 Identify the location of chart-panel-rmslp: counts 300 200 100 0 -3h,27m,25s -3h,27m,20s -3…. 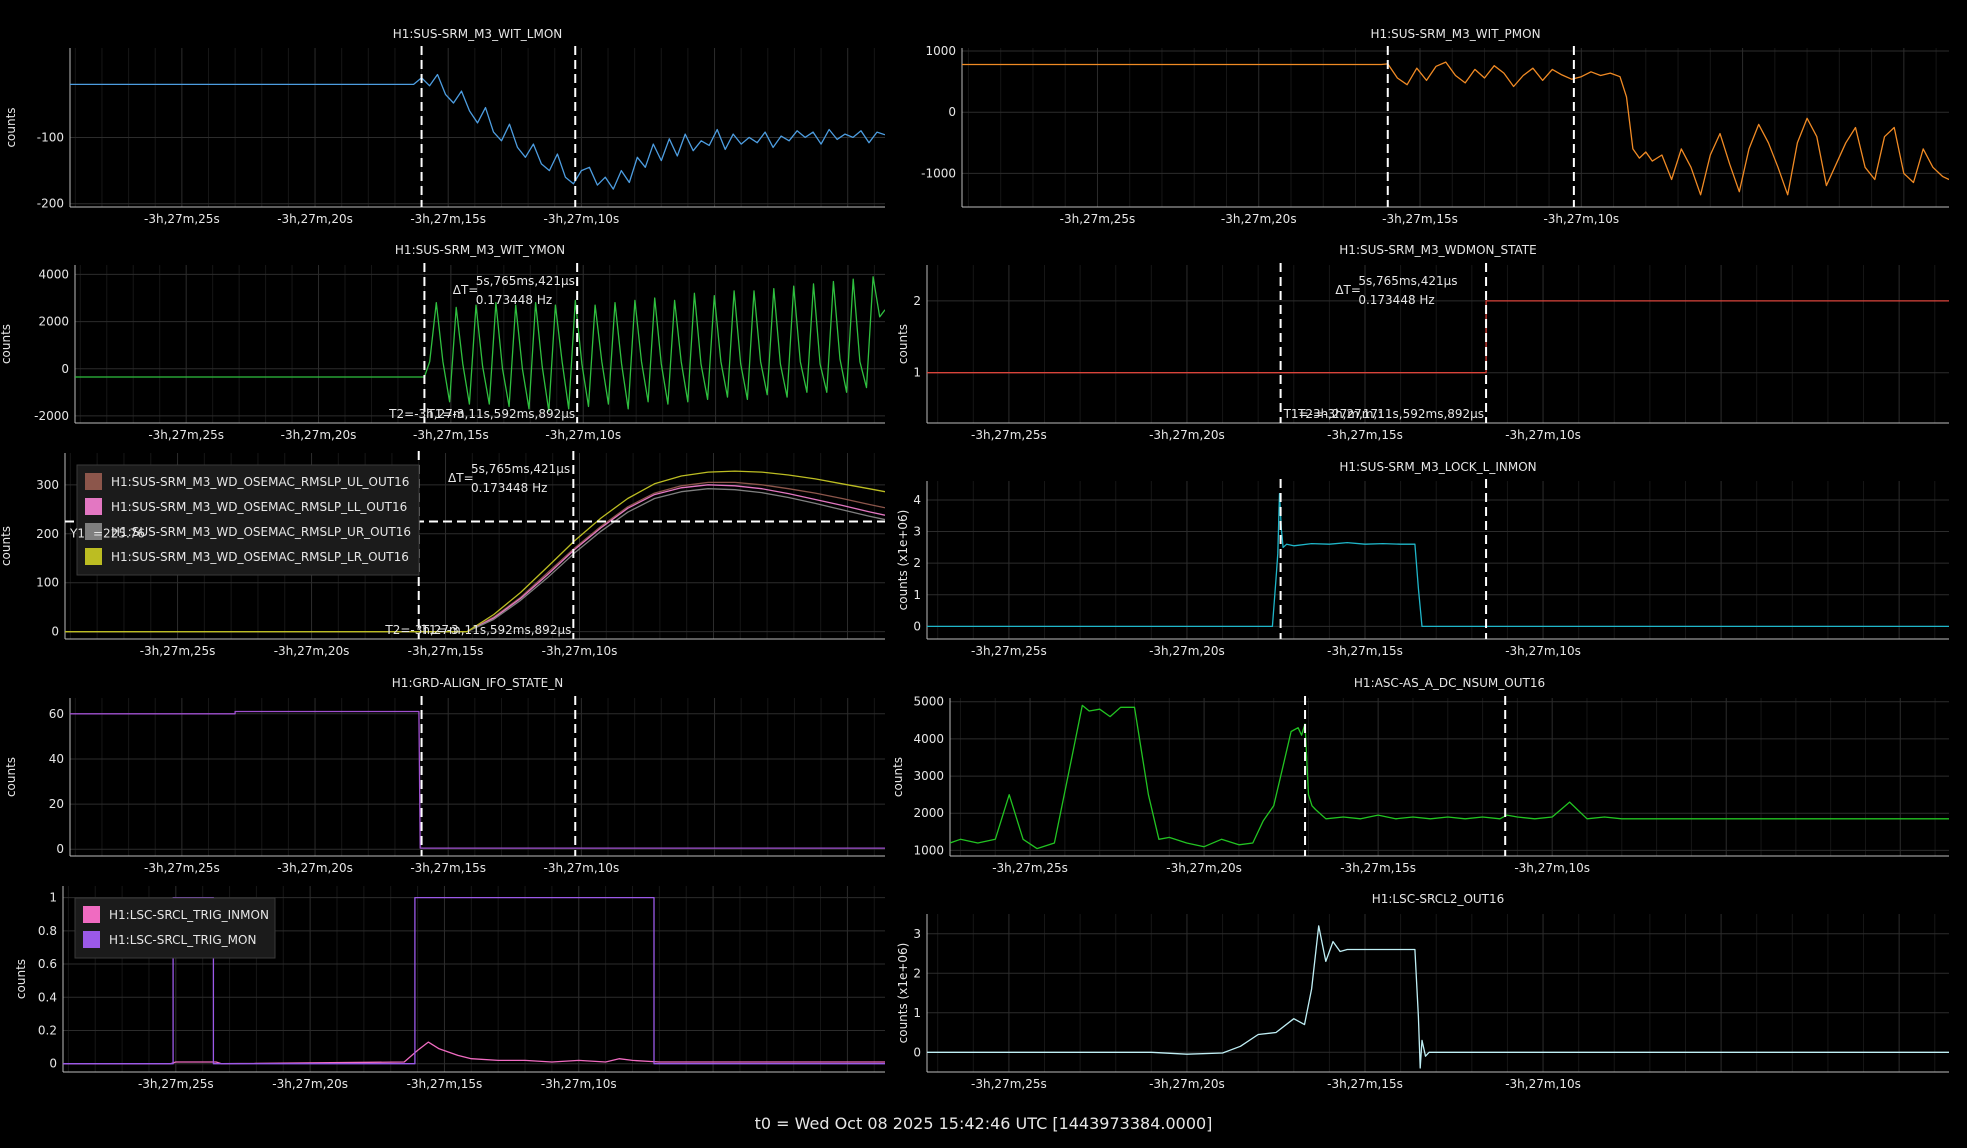
(442, 554).